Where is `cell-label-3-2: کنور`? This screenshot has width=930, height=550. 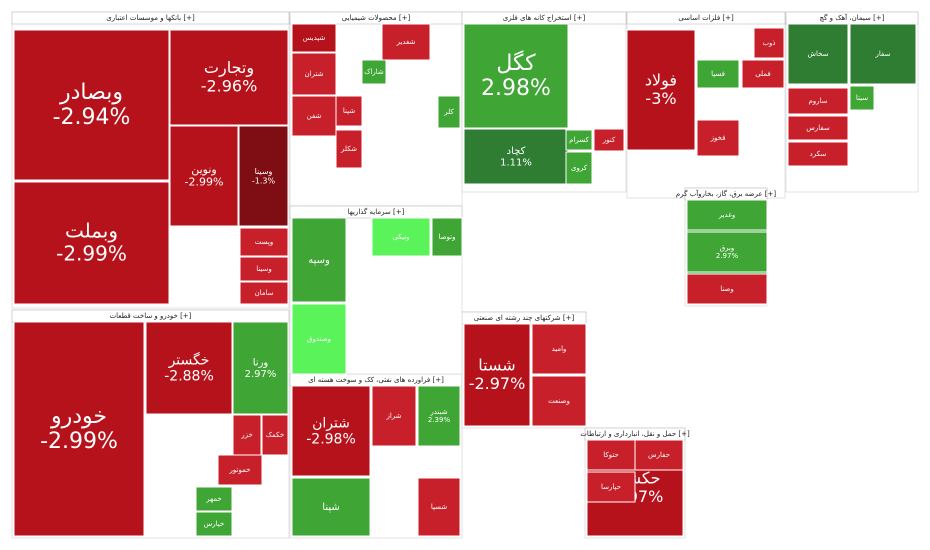
cell-label-3-2: کنور is located at coordinates (609, 140).